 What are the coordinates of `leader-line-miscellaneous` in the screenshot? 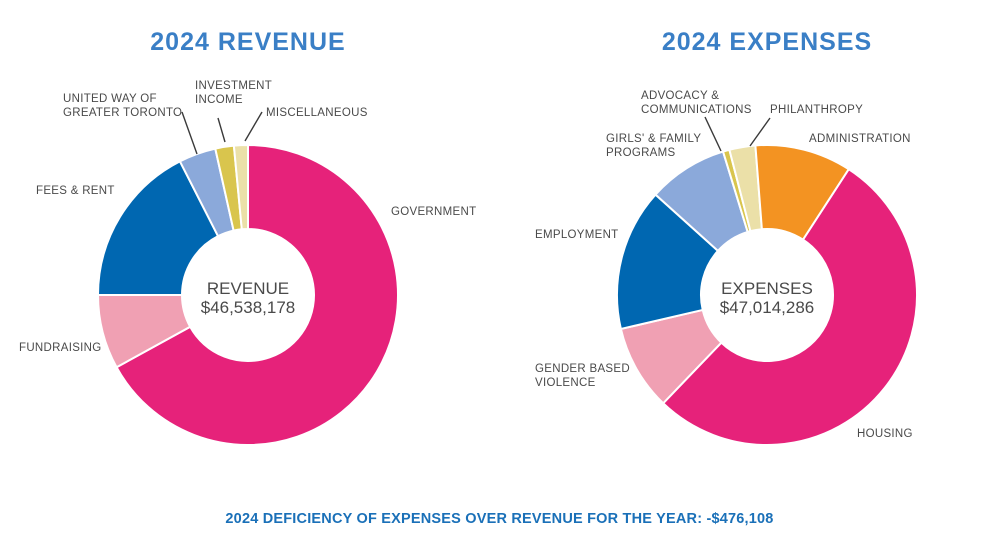 It's located at (253, 126).